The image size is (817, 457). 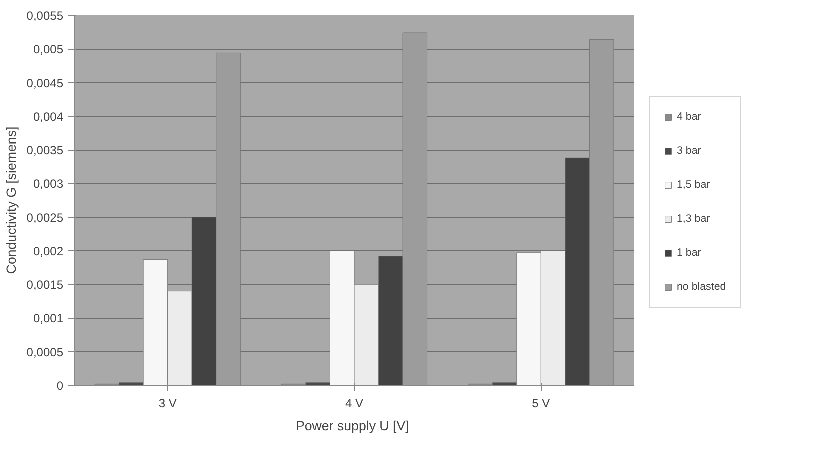 What do you see at coordinates (48, 49) in the screenshot?
I see `y-tick-label: 0,005` at bounding box center [48, 49].